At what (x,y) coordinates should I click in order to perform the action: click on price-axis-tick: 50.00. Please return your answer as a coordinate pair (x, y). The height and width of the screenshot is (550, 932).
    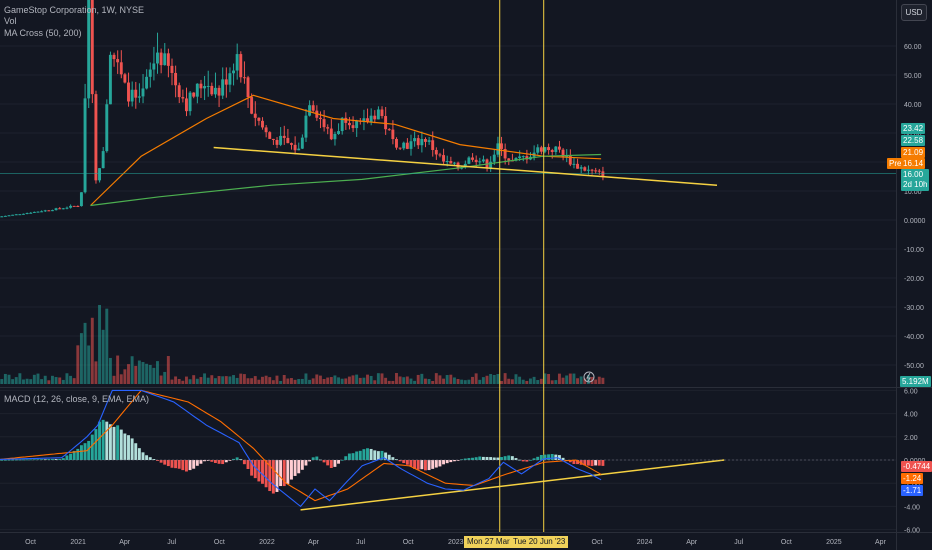
    Looking at the image, I should click on (913, 76).